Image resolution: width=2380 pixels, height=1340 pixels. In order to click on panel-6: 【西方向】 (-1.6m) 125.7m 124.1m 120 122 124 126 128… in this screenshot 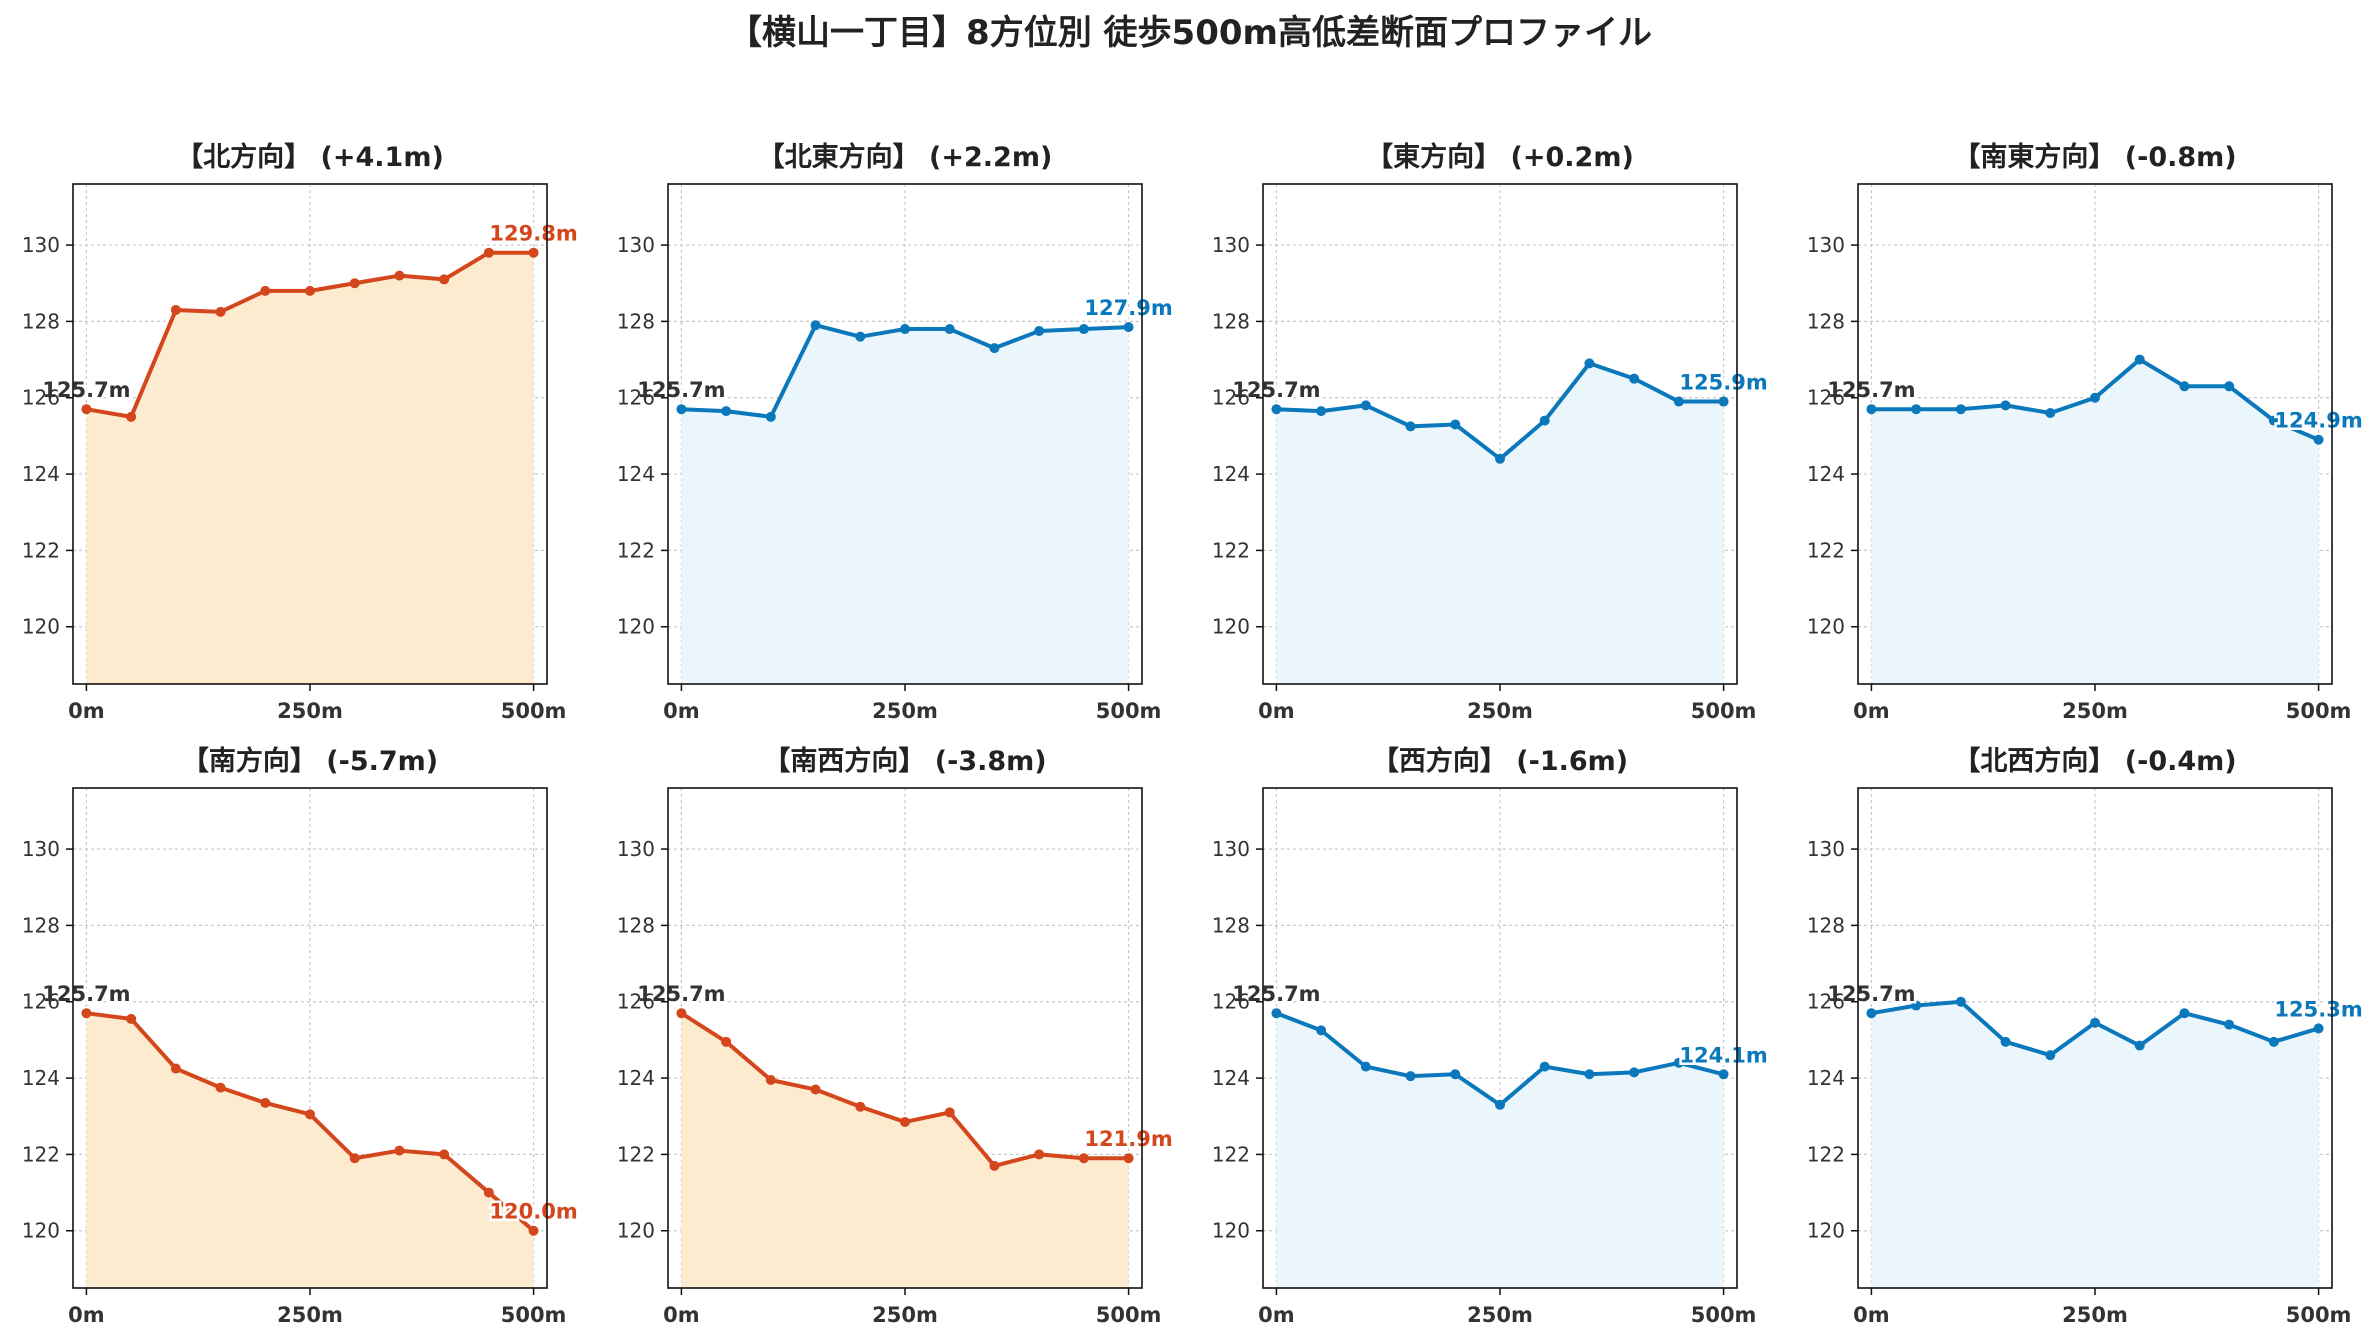, I will do `click(1491, 1036)`.